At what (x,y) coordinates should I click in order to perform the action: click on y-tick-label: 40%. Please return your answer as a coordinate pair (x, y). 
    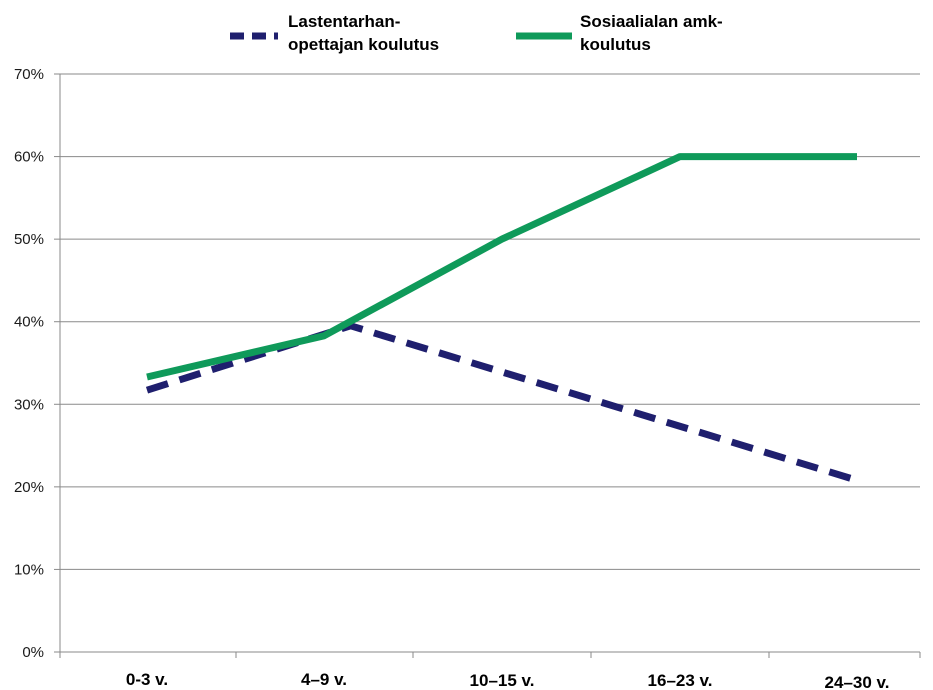
    Looking at the image, I should click on (29, 322).